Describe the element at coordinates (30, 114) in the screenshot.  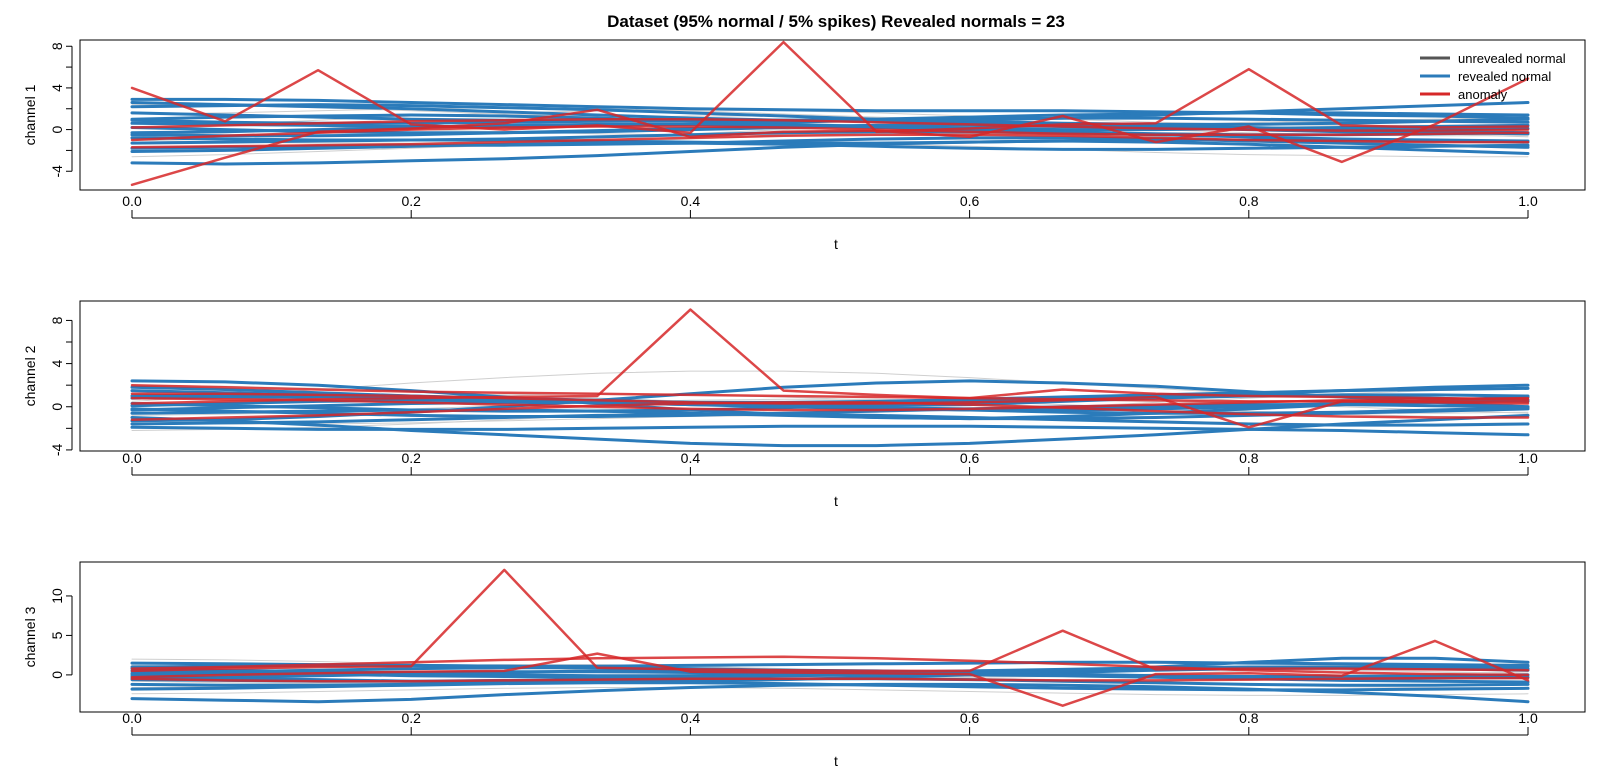
I see `y-axis-label: channel 1` at that location.